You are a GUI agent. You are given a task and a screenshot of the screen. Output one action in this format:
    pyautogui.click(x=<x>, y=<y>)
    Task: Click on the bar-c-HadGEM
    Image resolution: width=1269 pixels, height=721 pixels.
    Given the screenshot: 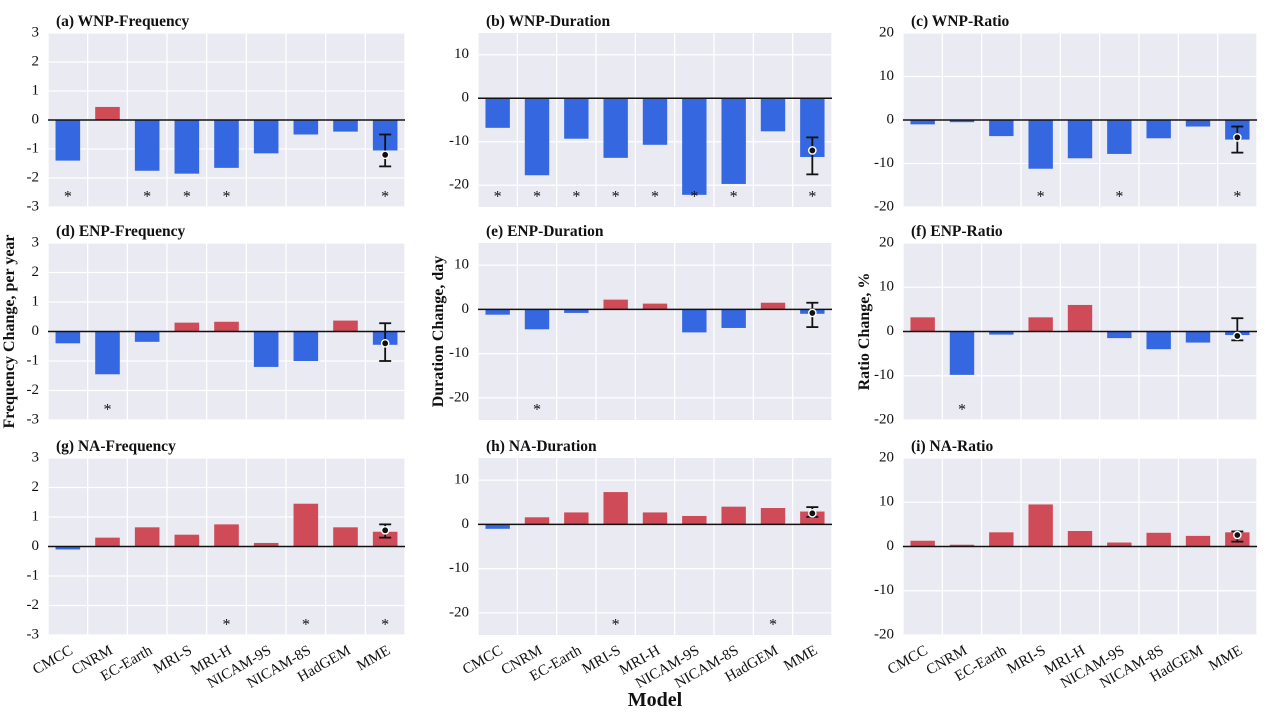 What is the action you would take?
    pyautogui.click(x=1198, y=123)
    